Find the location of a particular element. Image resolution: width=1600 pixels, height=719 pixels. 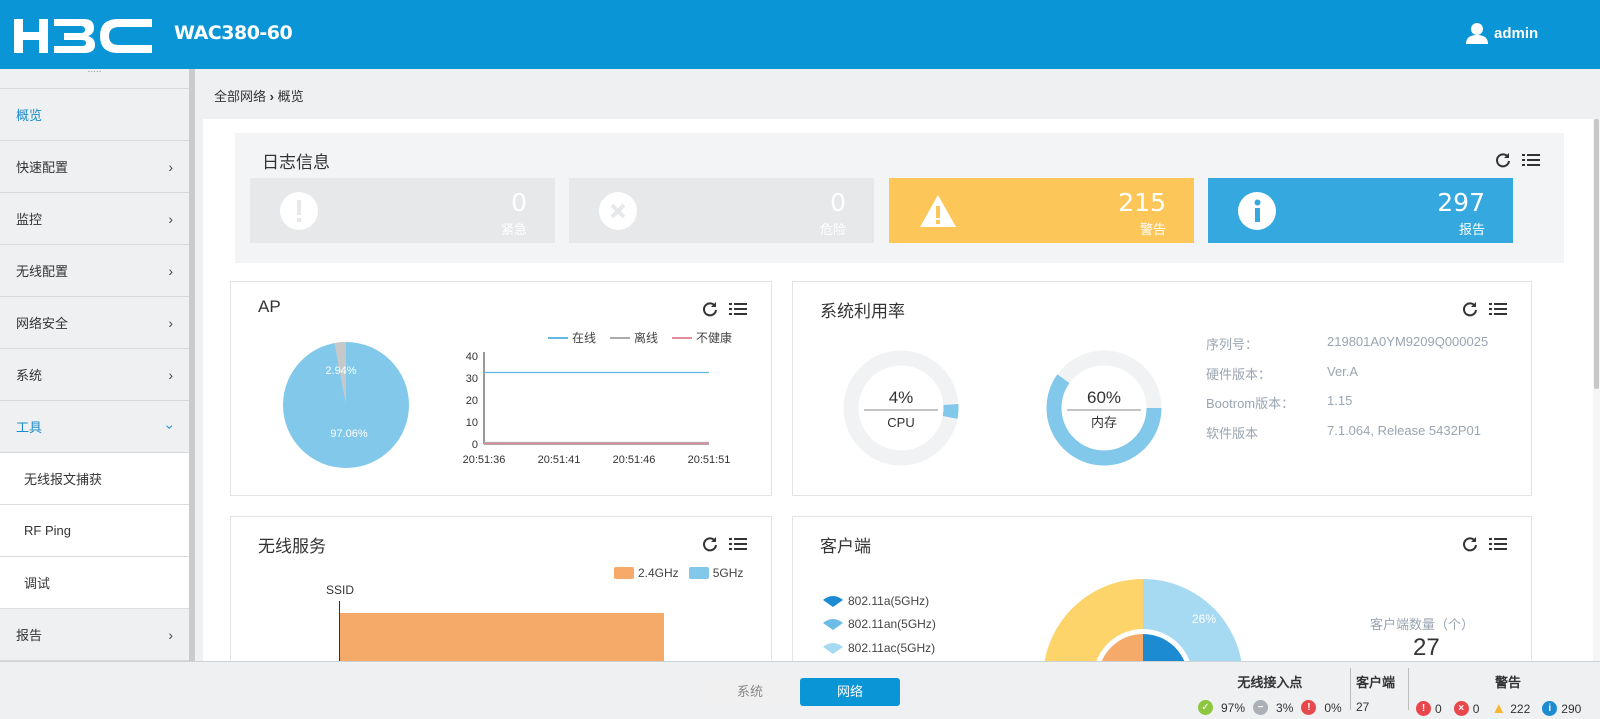

cpu-gauge: 4% CPU is located at coordinates (901, 408).